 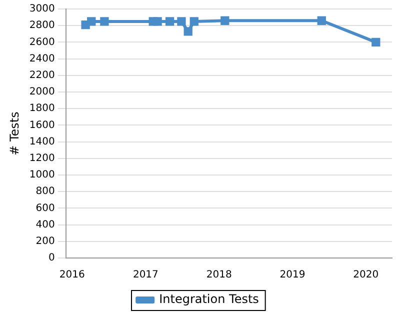 I want to click on x-tick-label: 2016, so click(x=72, y=275).